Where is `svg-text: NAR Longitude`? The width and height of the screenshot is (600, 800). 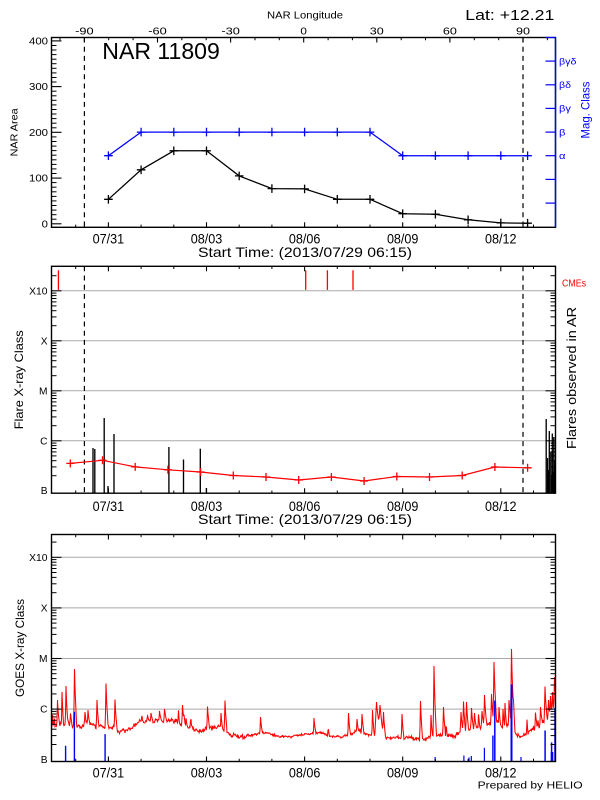 svg-text: NAR Longitude is located at coordinates (305, 16).